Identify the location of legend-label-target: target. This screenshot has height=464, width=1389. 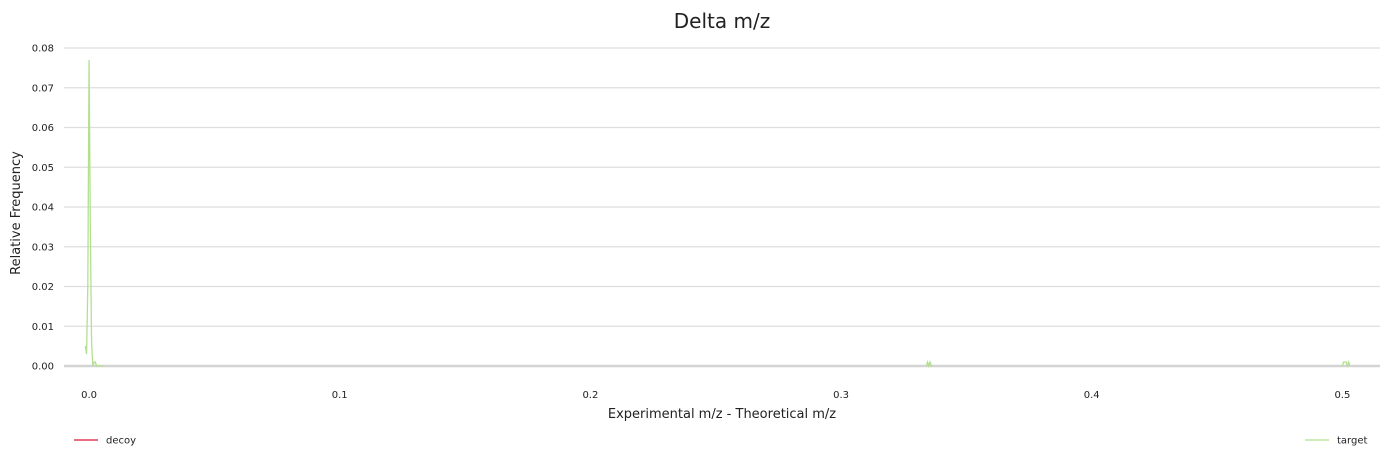
(1352, 441).